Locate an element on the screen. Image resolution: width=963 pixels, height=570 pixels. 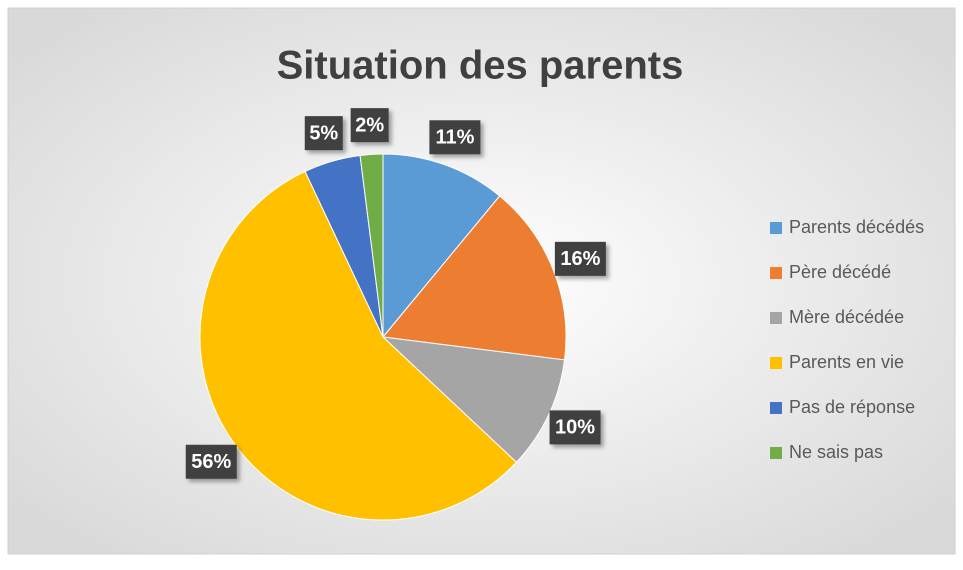
data-label: 2% is located at coordinates (369, 125).